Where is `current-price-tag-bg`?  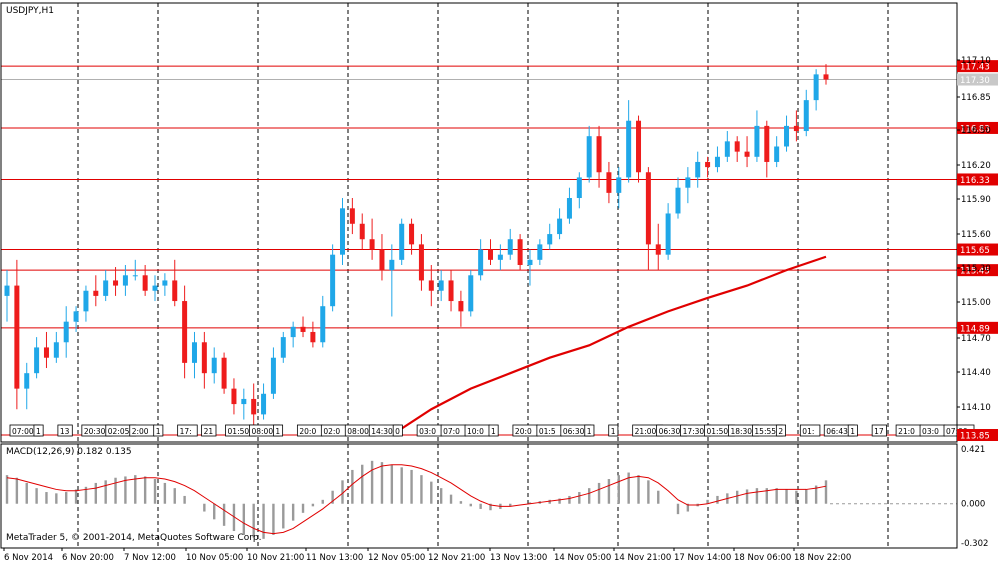
current-price-tag-bg is located at coordinates (977, 79).